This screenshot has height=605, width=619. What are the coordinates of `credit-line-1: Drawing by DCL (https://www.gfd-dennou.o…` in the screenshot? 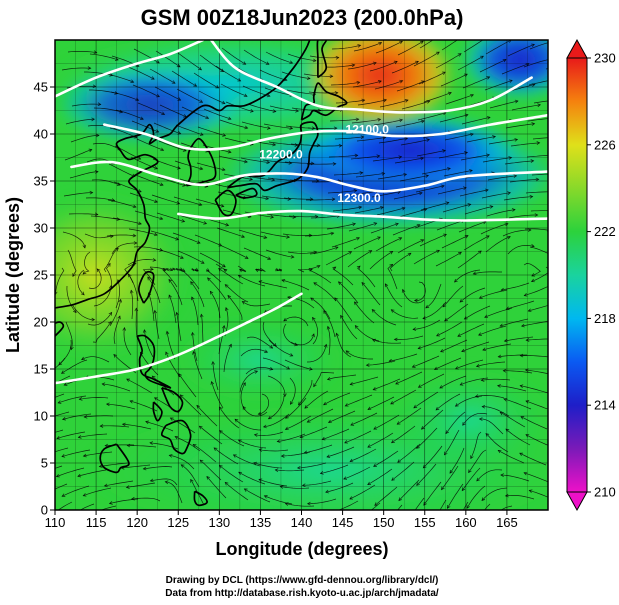 It's located at (302, 580).